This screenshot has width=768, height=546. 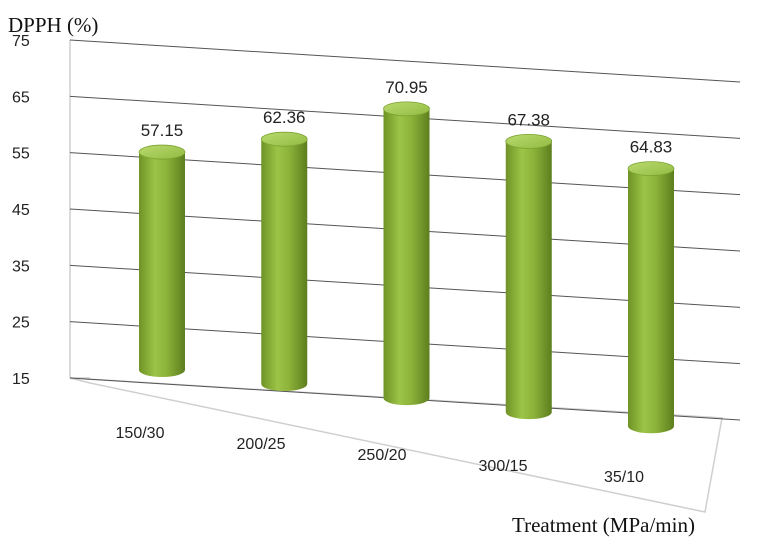 I want to click on x-axis-title: Treatment (MPa/min), so click(x=603, y=525).